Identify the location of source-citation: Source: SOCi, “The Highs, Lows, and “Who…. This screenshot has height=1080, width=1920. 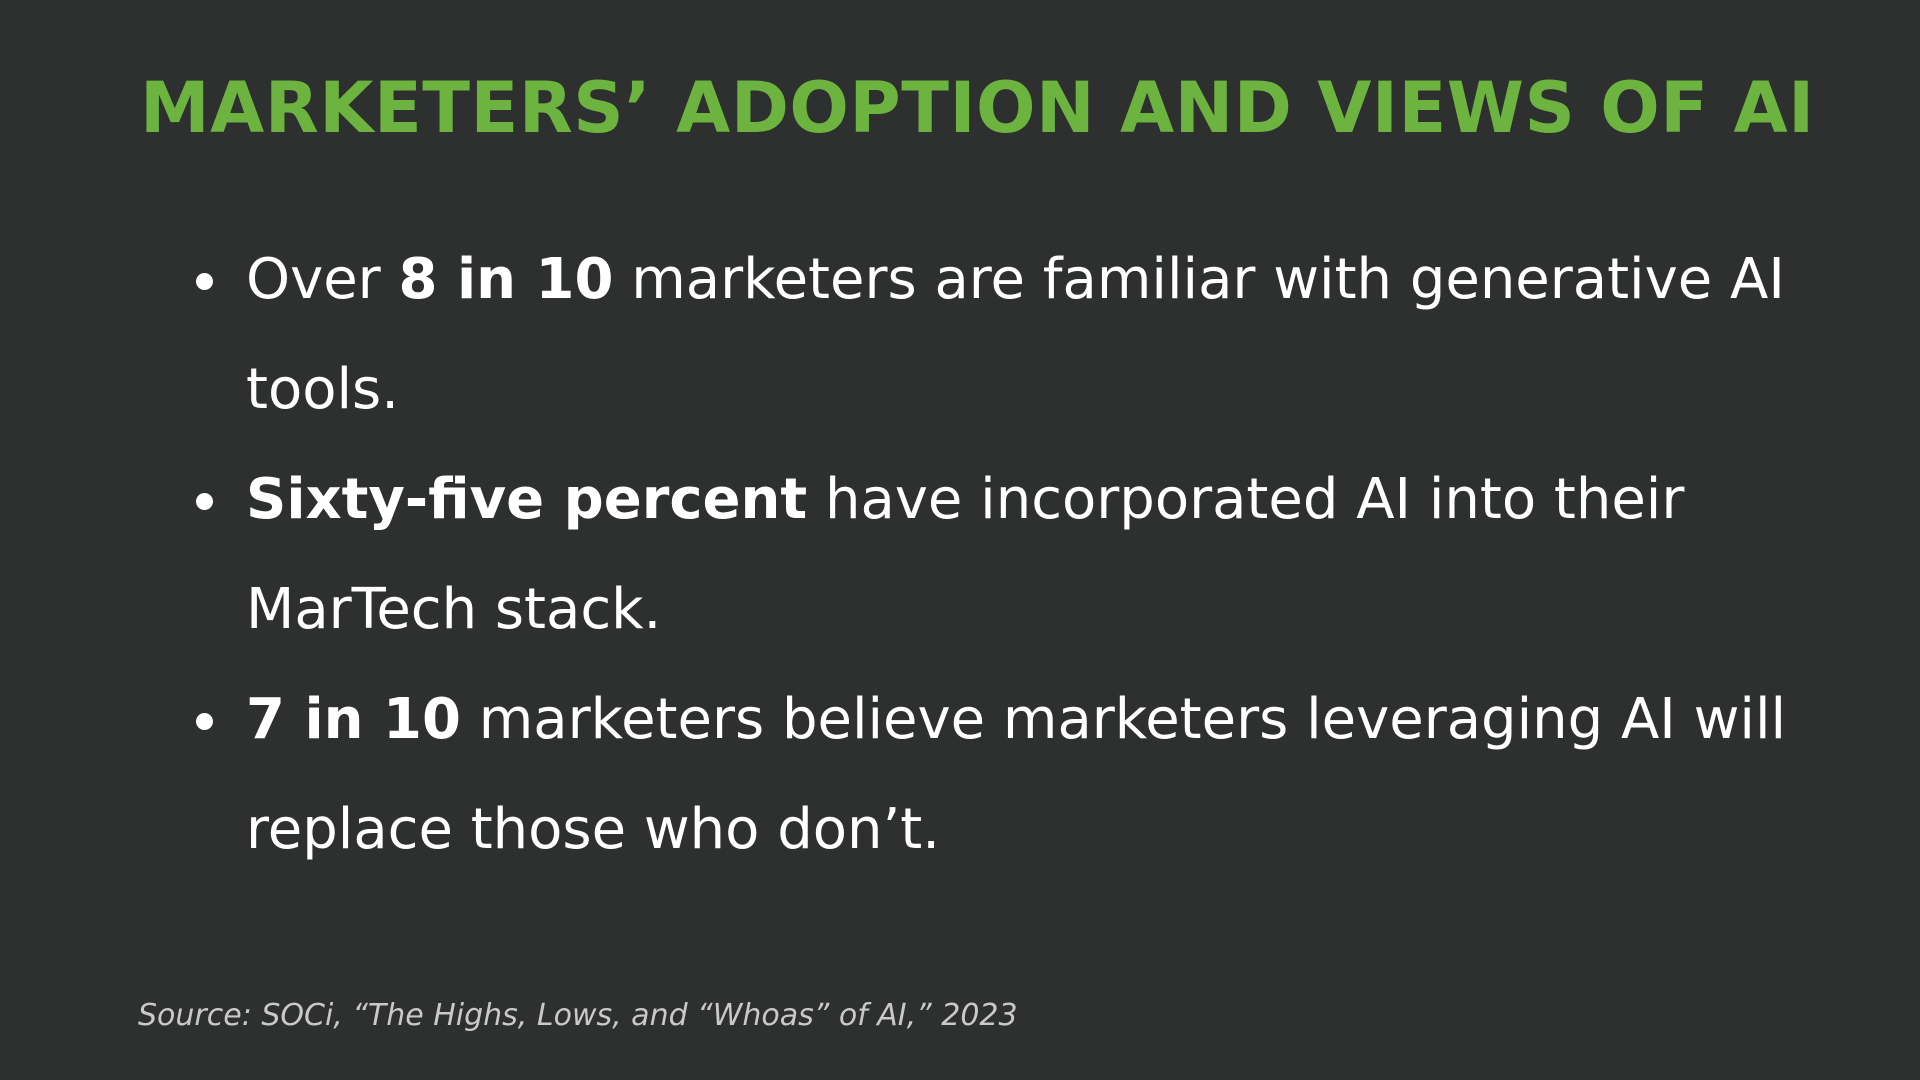
(578, 1015).